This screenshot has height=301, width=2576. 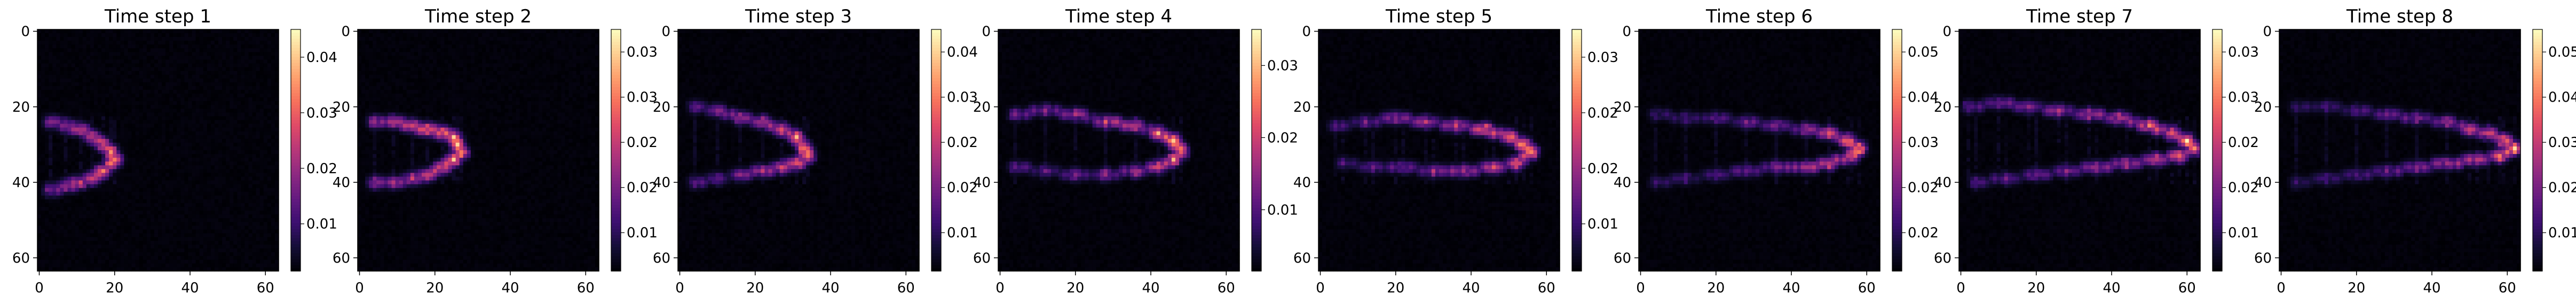 I want to click on panel-title: Time step 3, so click(x=798, y=16).